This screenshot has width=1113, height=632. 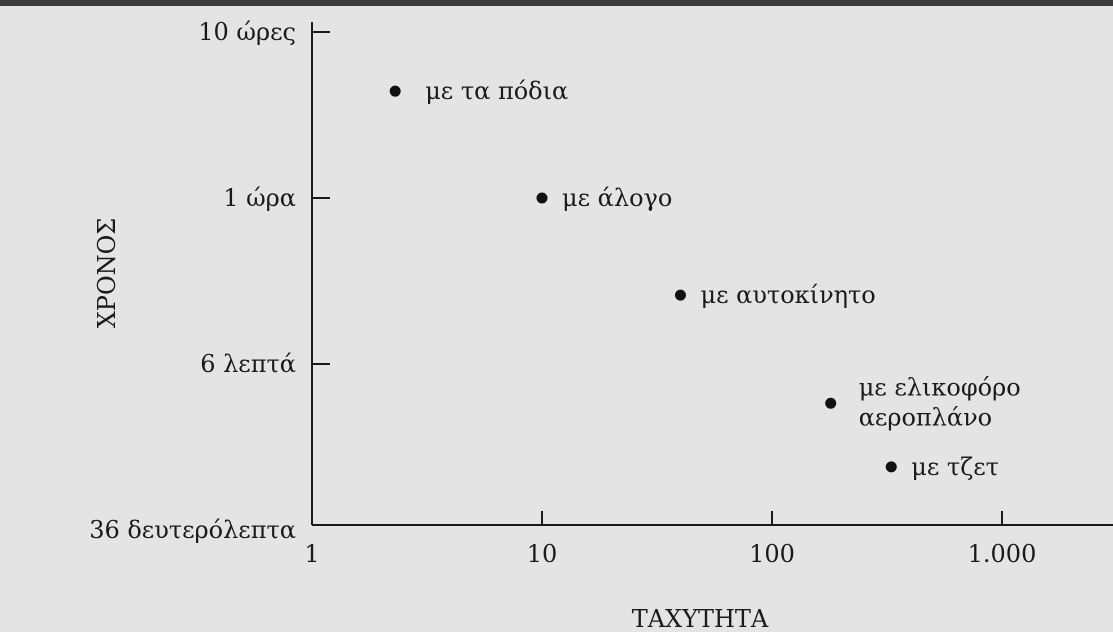 What do you see at coordinates (955, 467) in the screenshot?
I see `point-label: με τζετ` at bounding box center [955, 467].